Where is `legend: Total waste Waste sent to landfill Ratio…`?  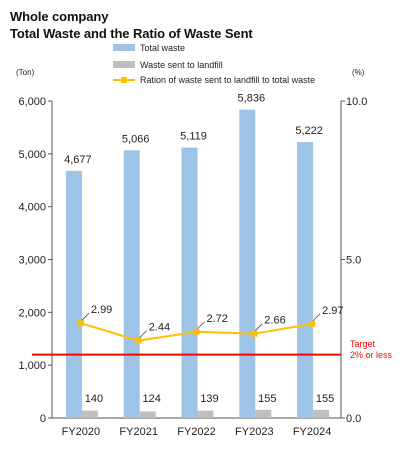 legend: Total waste Waste sent to landfill Ratio… is located at coordinates (214, 64).